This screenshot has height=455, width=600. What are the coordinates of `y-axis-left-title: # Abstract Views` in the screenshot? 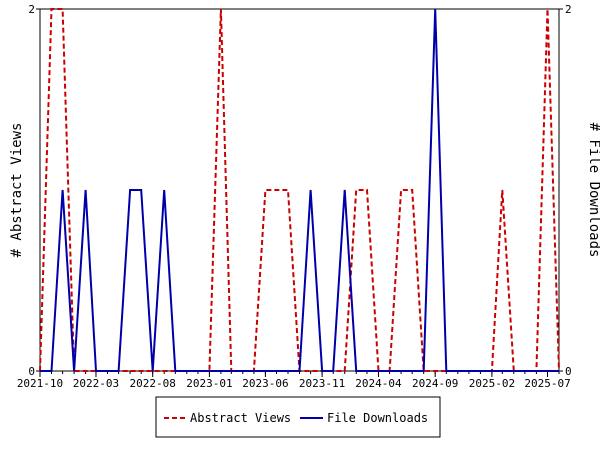 It's located at (17, 190).